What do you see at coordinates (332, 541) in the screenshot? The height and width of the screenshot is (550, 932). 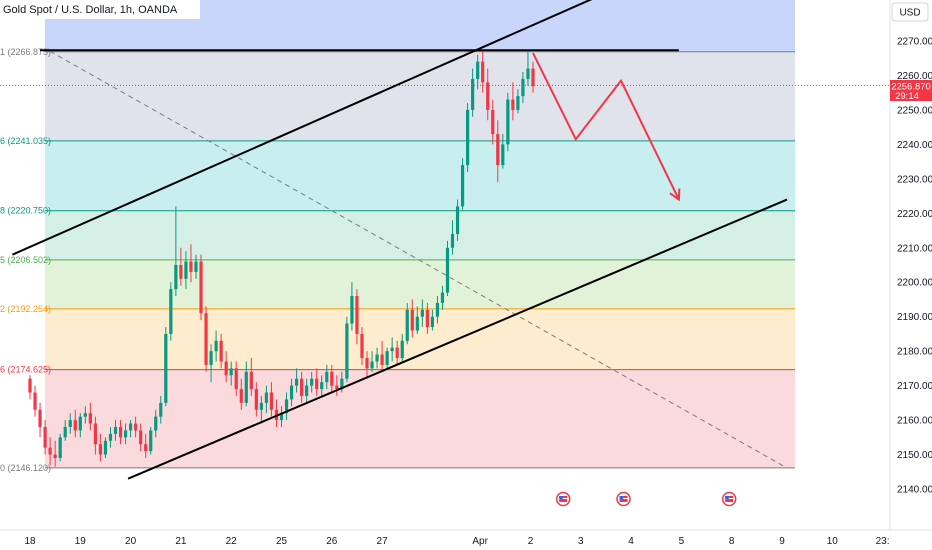 I see `time-tick-label: 26` at bounding box center [332, 541].